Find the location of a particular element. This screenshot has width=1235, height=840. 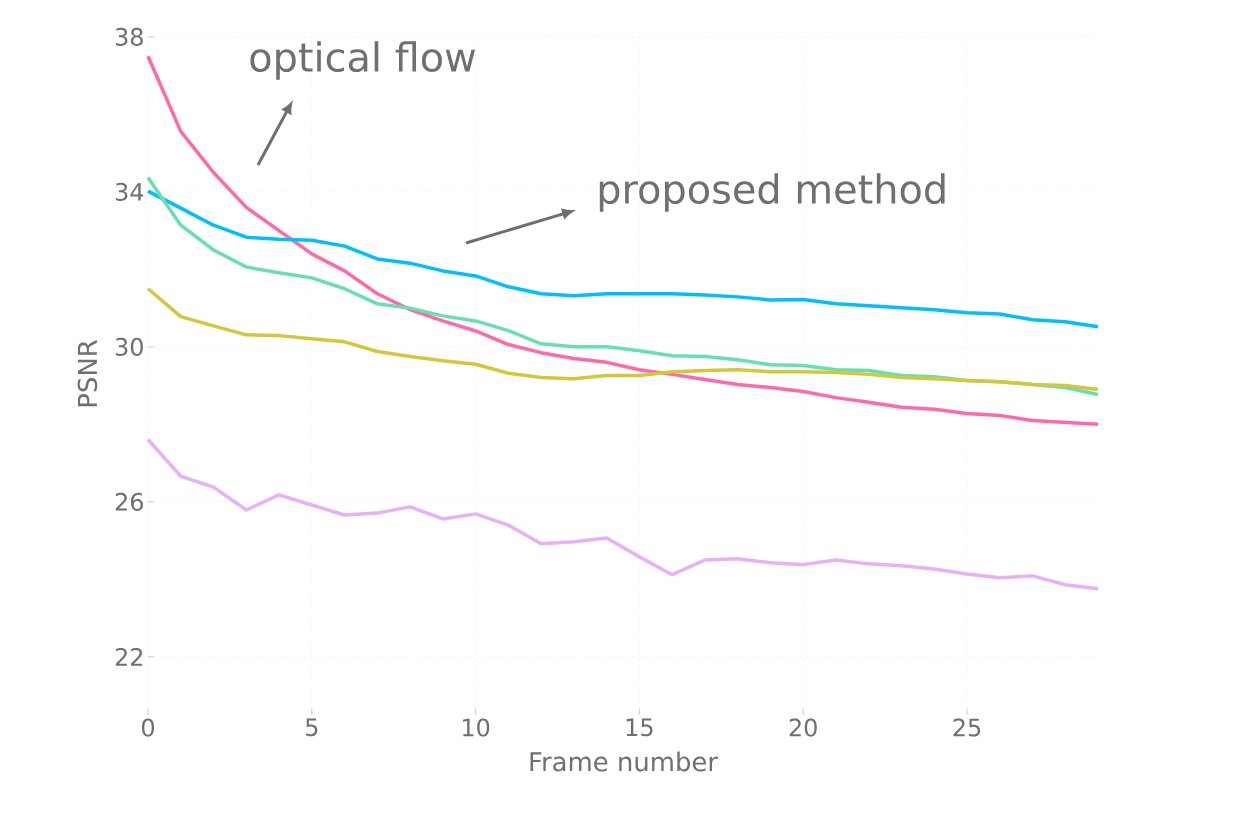

x-tick-label: 25 is located at coordinates (967, 727).